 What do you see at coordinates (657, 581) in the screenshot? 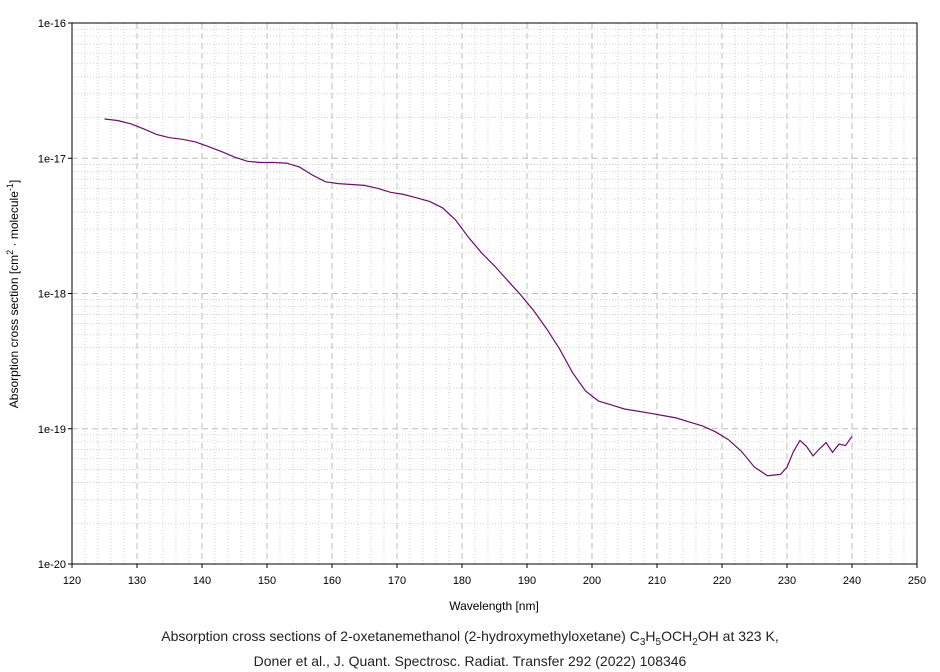
I see `x-tick-label: 210` at bounding box center [657, 581].